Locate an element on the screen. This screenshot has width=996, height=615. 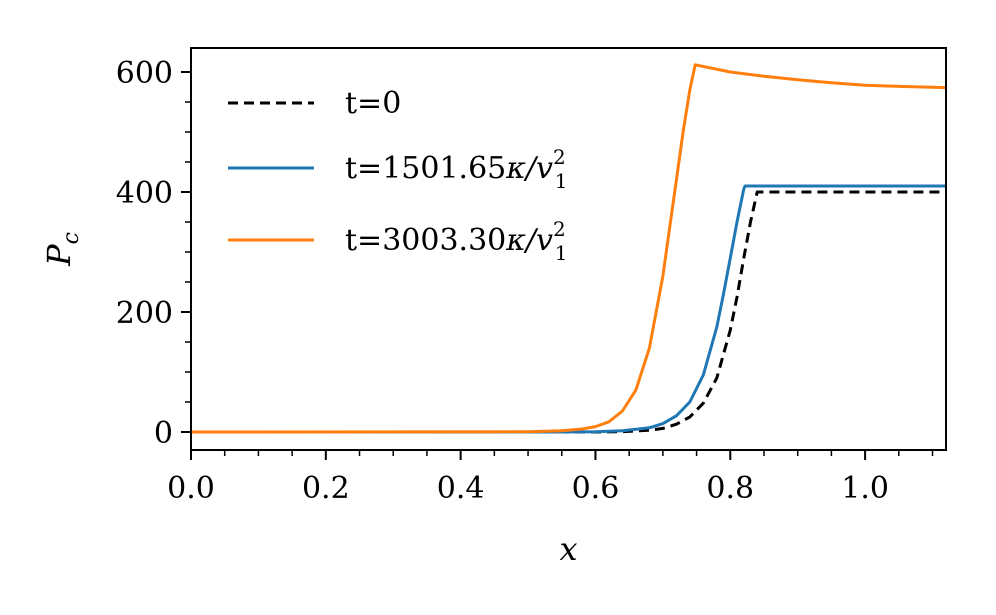
x-tick-label: 0.8 is located at coordinates (730, 488).